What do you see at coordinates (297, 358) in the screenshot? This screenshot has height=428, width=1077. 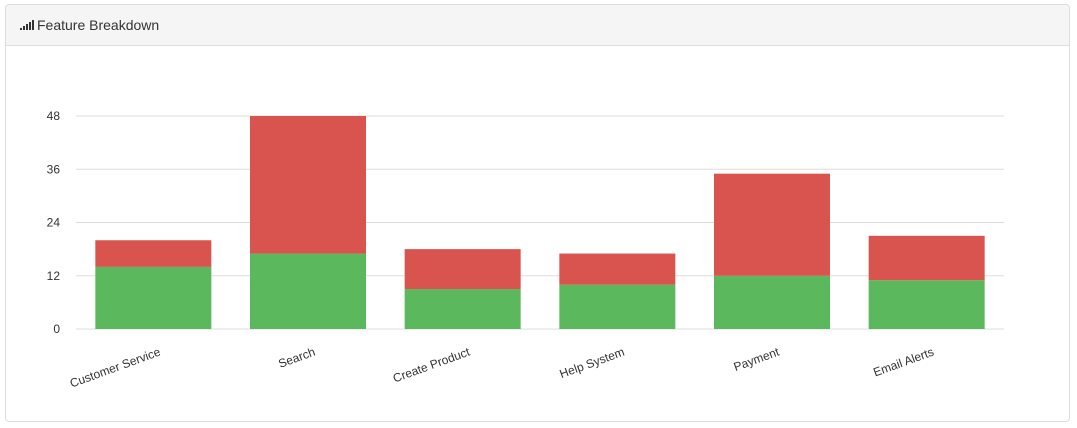 I see `x-tick-label: Search` at bounding box center [297, 358].